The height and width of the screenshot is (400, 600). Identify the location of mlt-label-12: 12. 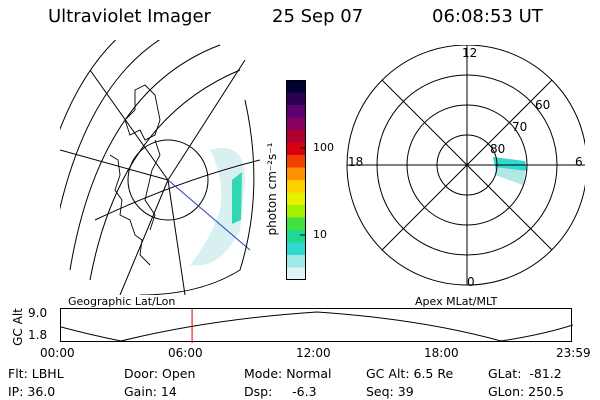
(470, 53).